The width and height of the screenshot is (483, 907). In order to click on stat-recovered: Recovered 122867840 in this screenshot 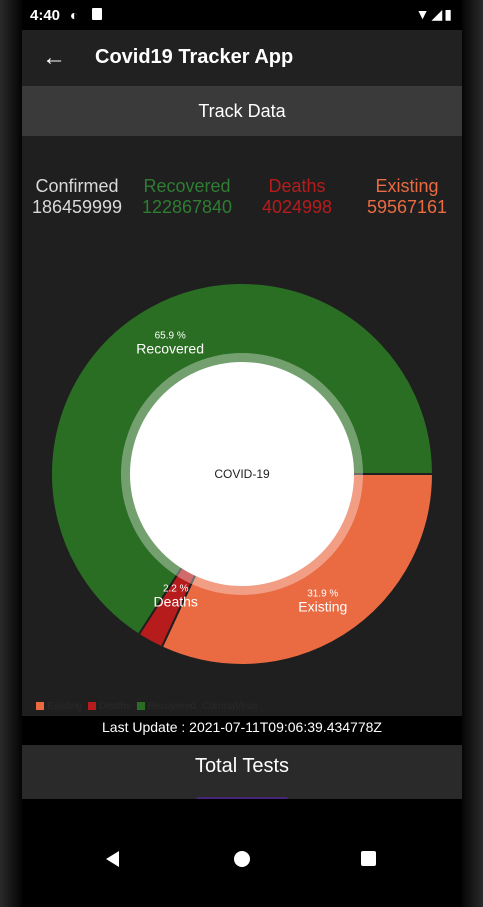, I will do `click(187, 197)`.